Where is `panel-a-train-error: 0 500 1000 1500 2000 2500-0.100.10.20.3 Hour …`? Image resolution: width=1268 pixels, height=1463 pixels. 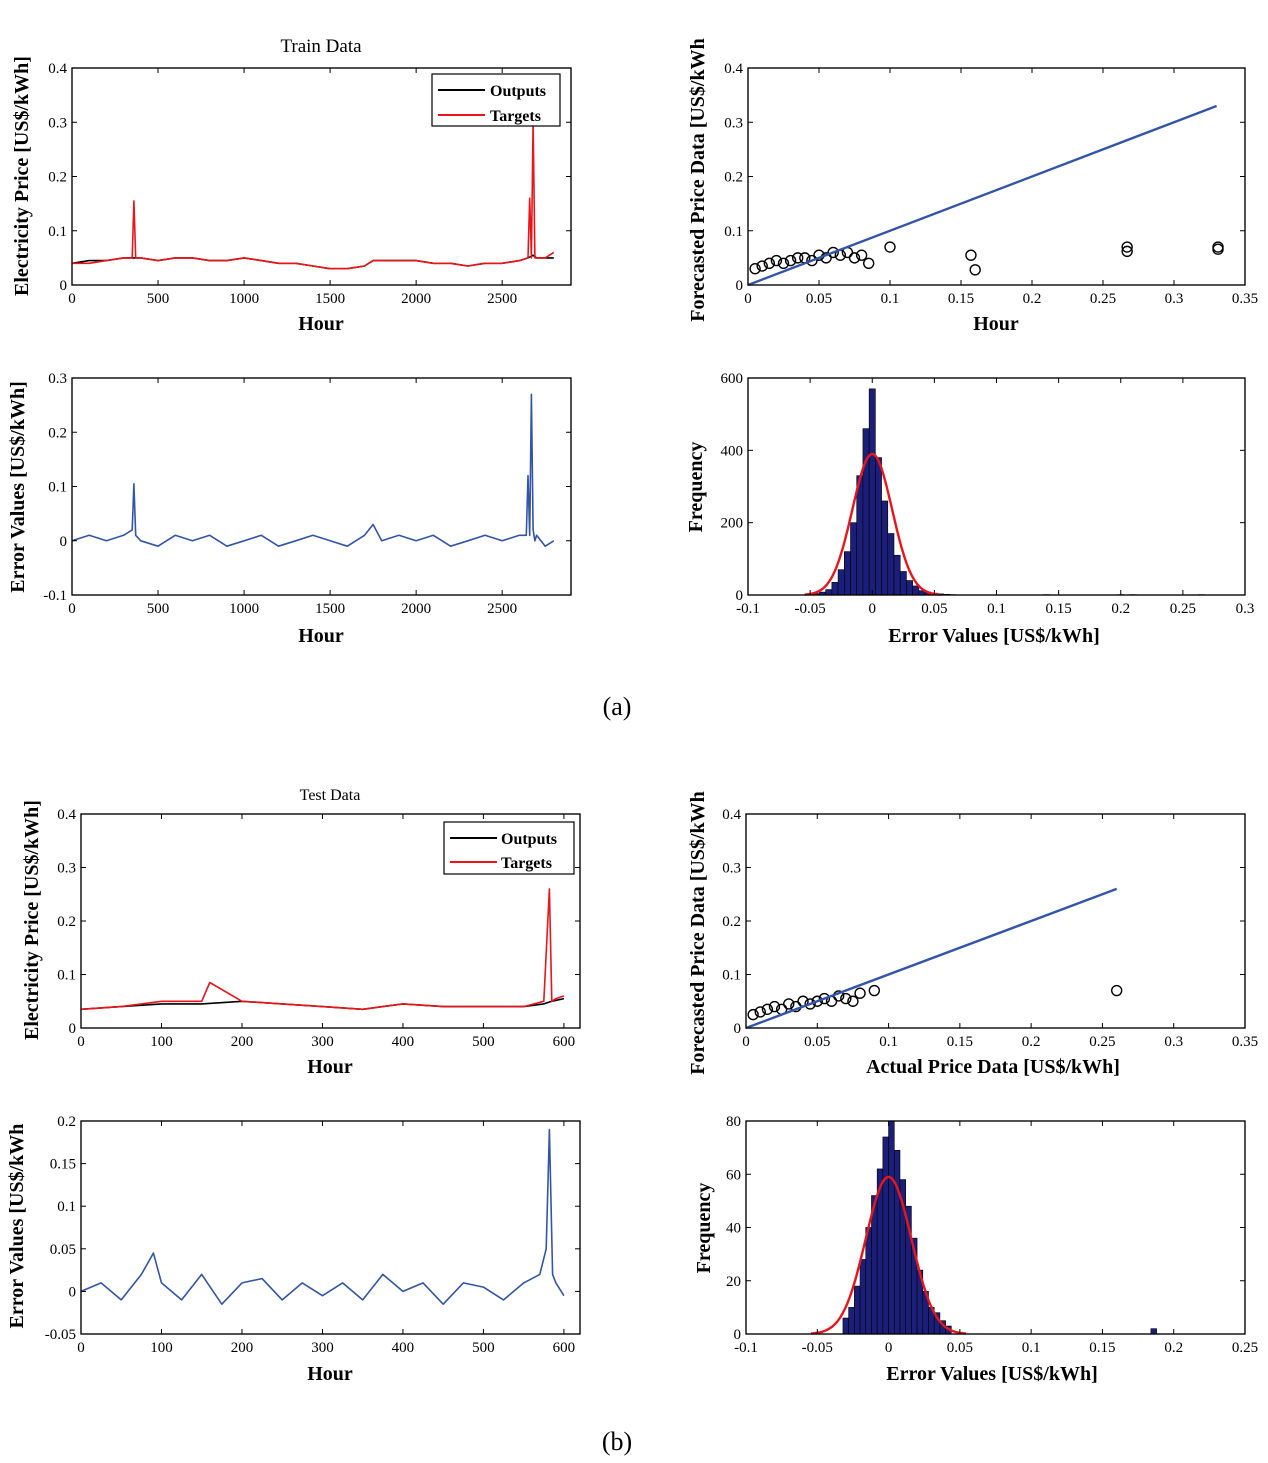 panel-a-train-error: 0 500 1000 1500 2000 2500-0.100.10.20.3 Hour … is located at coordinates (289, 509).